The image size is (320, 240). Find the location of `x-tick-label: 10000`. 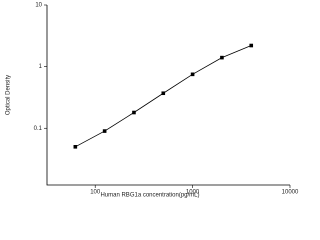

x-tick-label: 10000 is located at coordinates (290, 193).